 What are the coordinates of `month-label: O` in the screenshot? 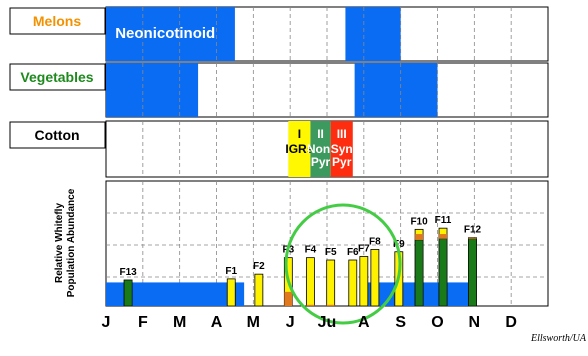 It's located at (437, 322).